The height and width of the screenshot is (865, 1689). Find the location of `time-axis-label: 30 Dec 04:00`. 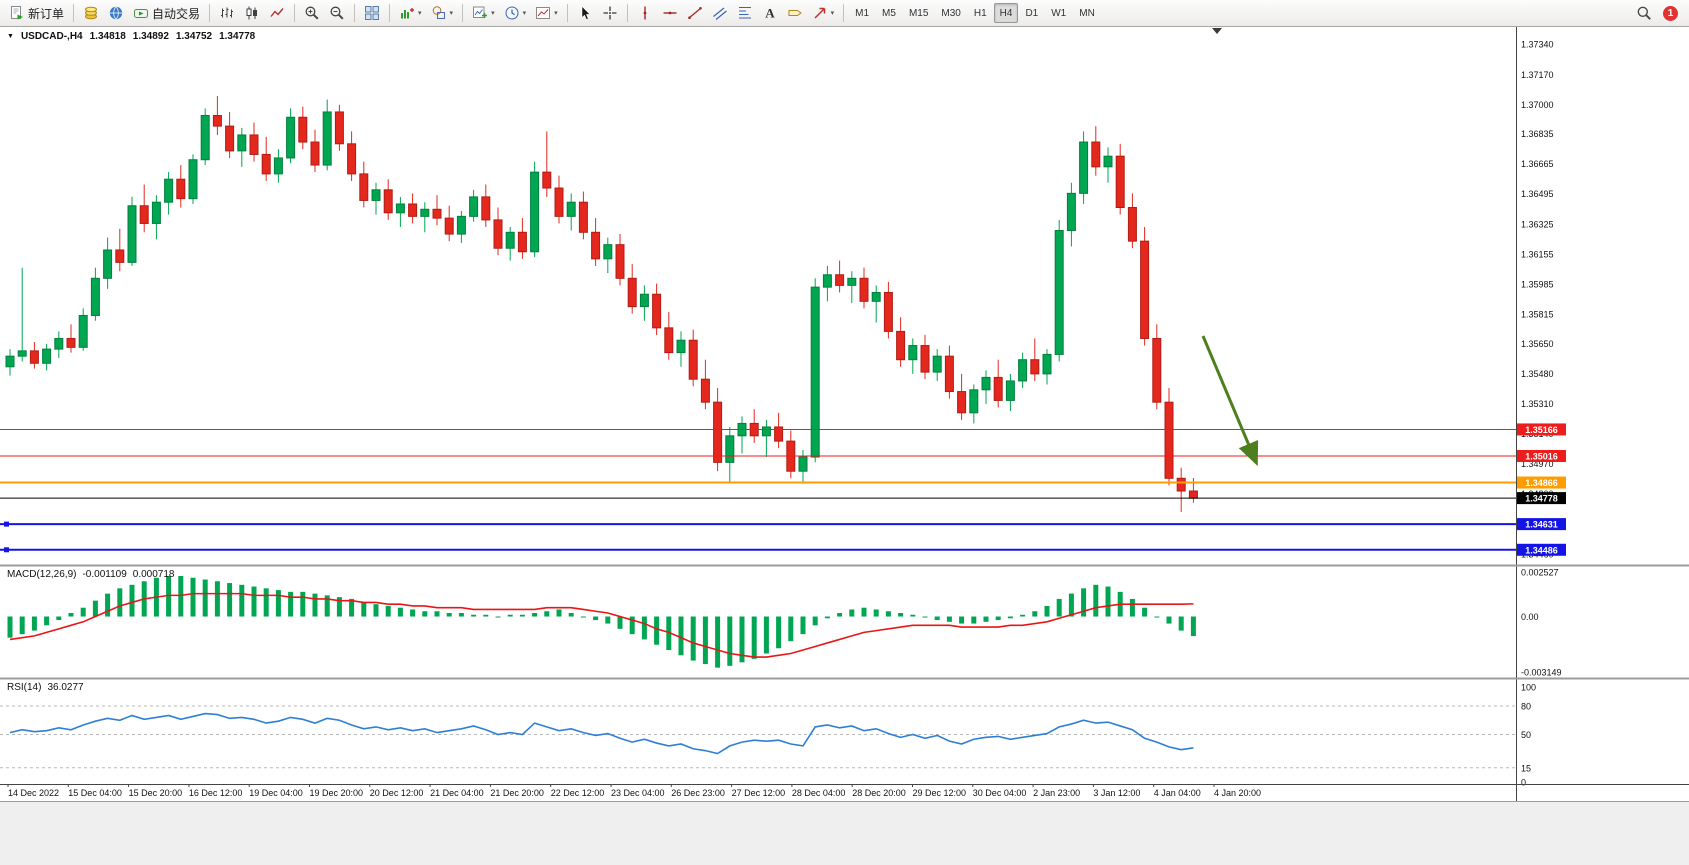

time-axis-label: 30 Dec 04:00 is located at coordinates (1000, 793).